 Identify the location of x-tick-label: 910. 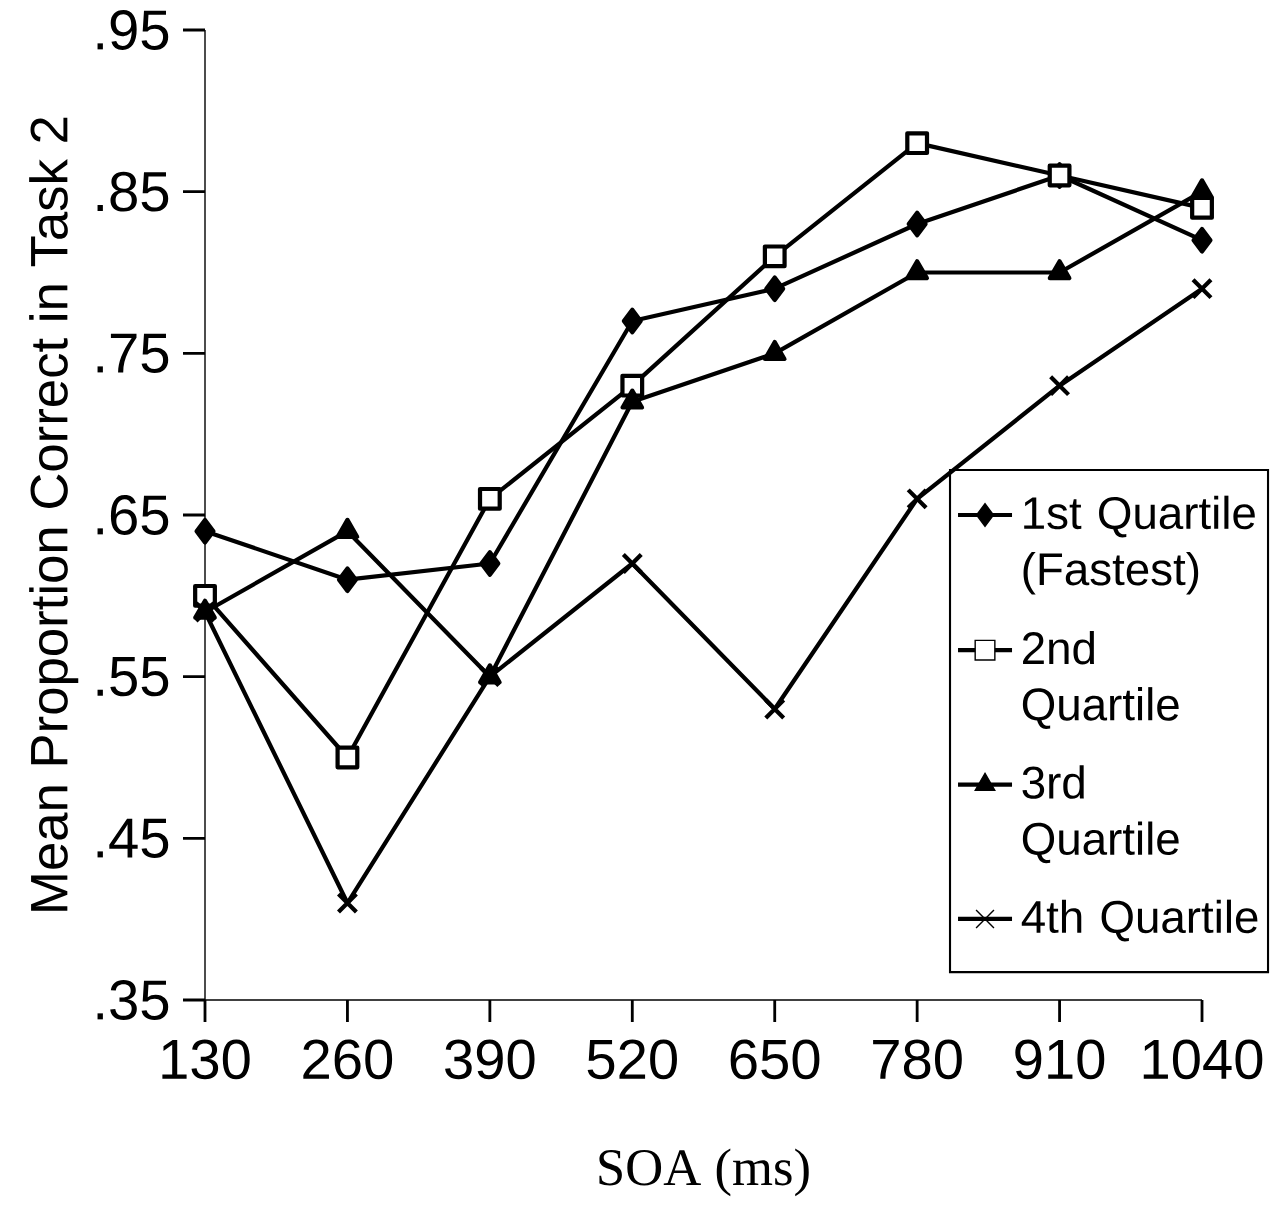
(1060, 1059).